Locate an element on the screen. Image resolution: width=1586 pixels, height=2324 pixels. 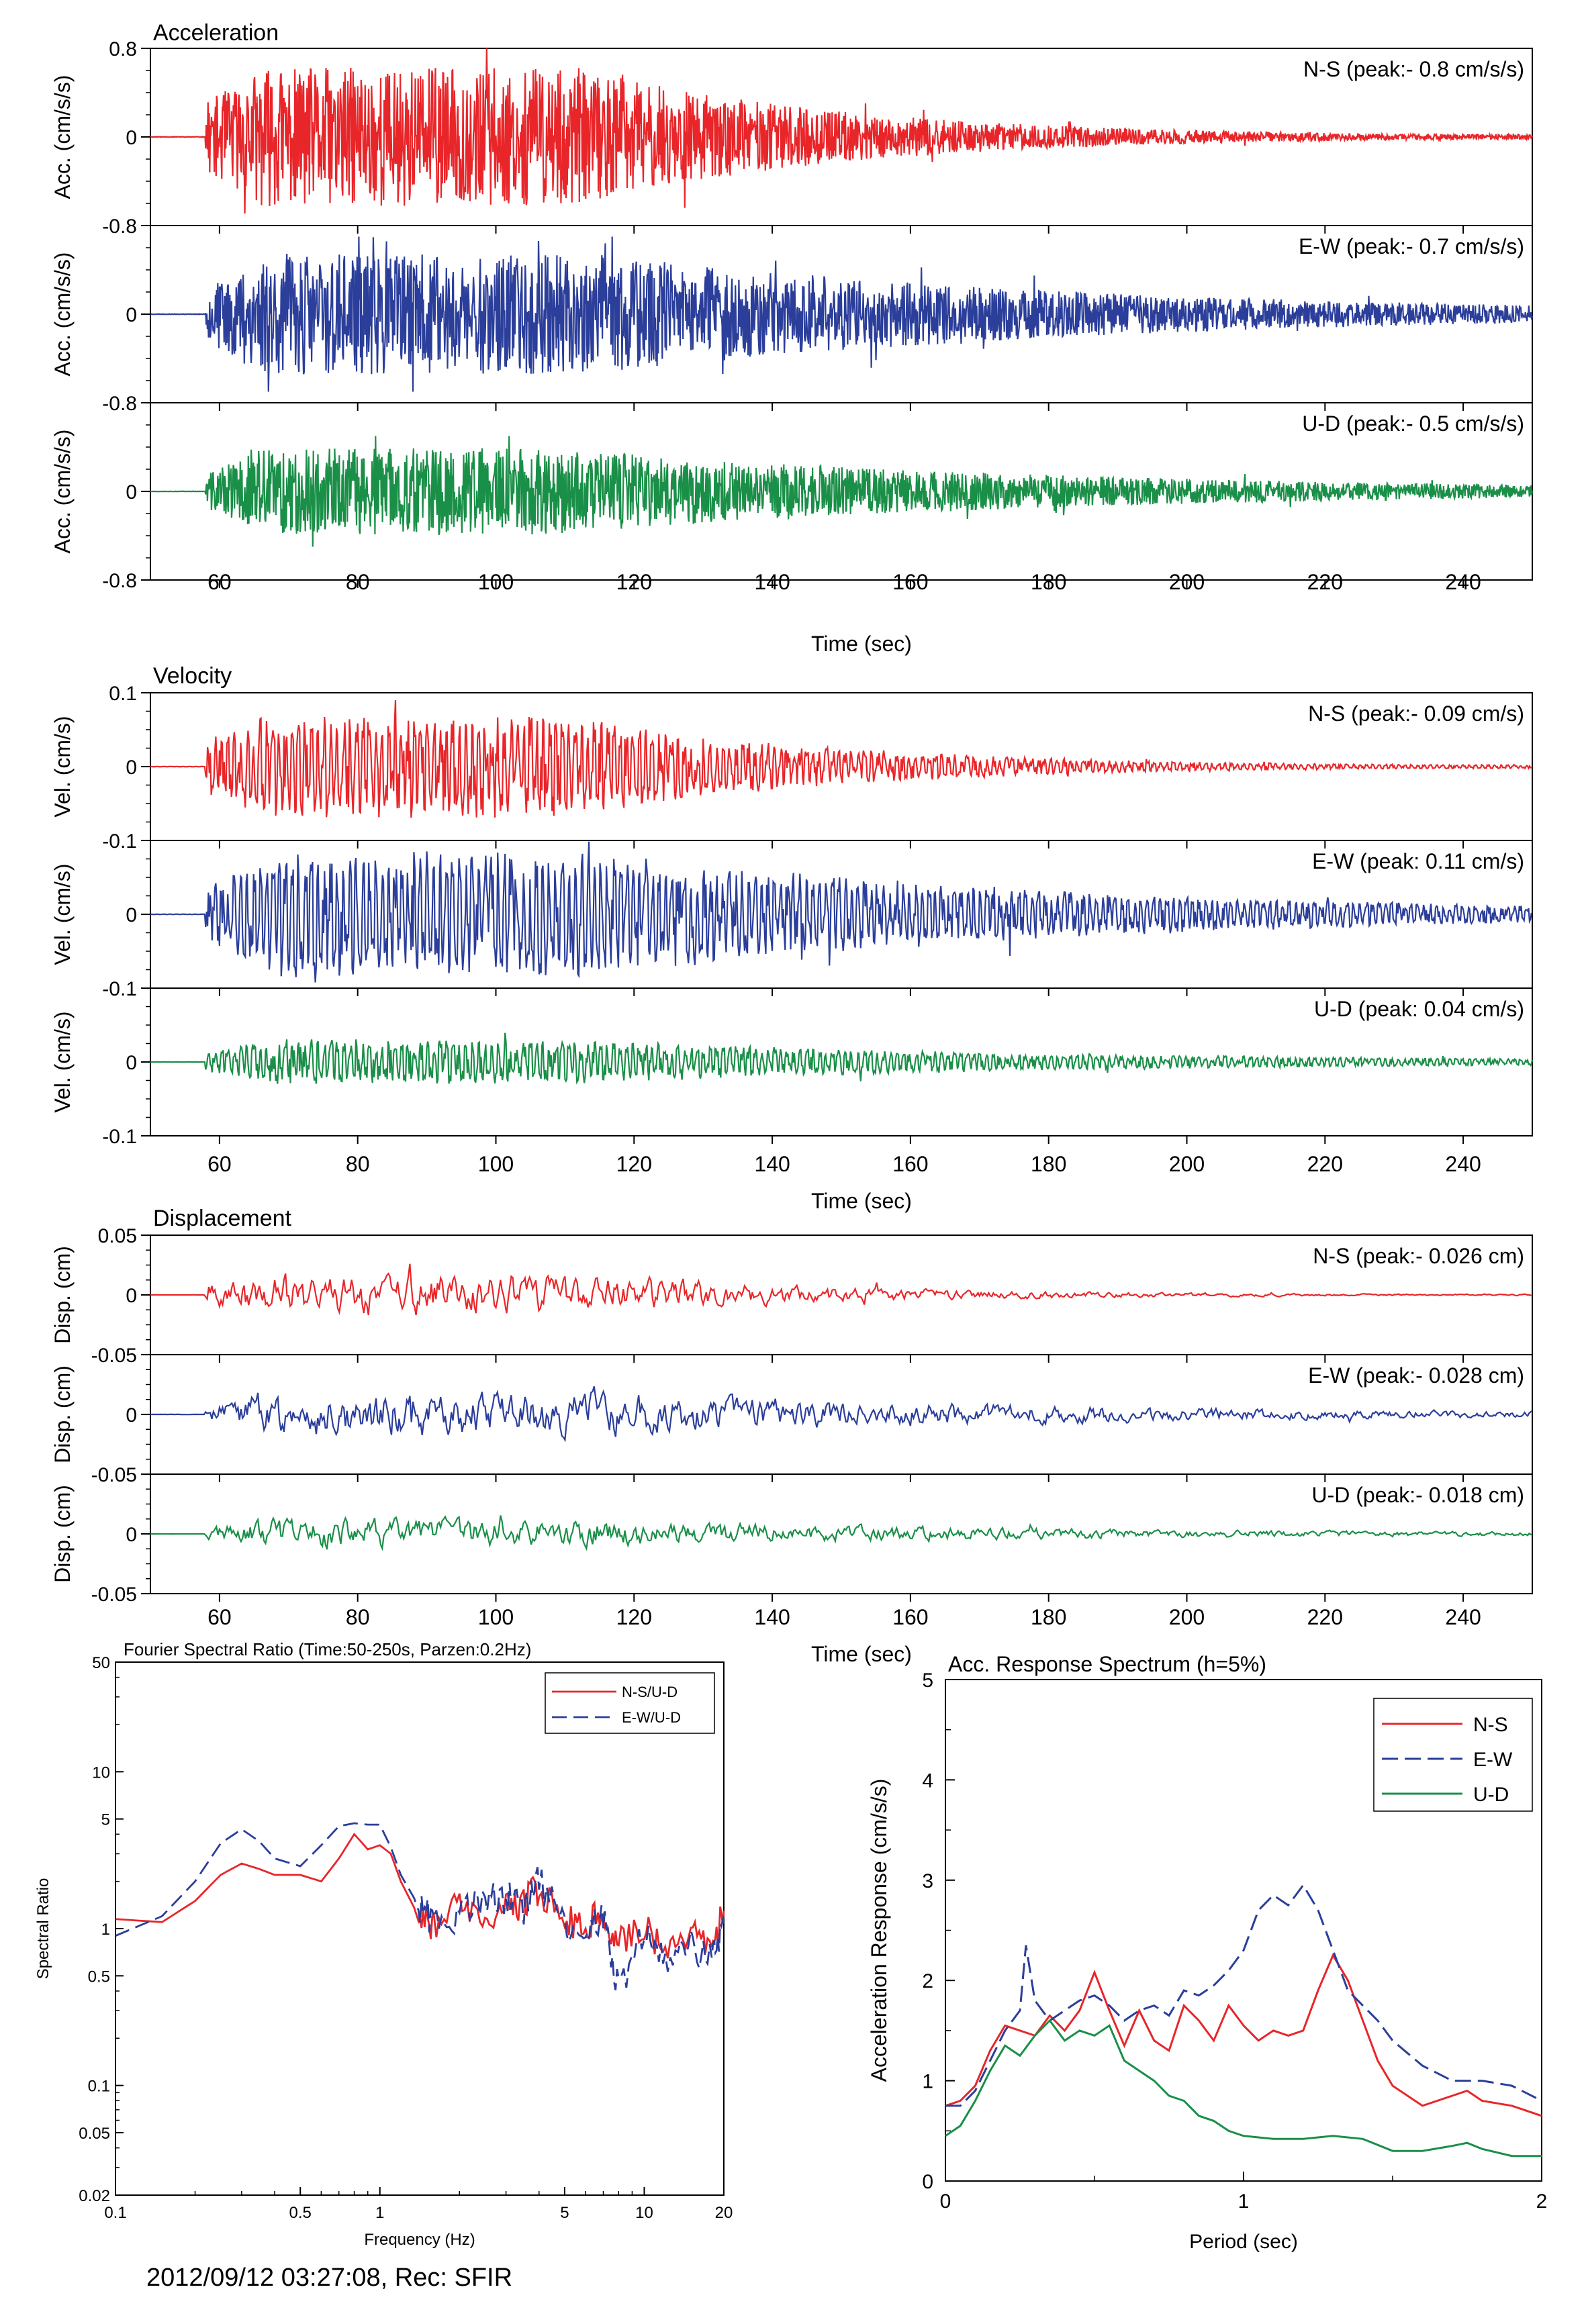
legend-box is located at coordinates (1453, 1755).